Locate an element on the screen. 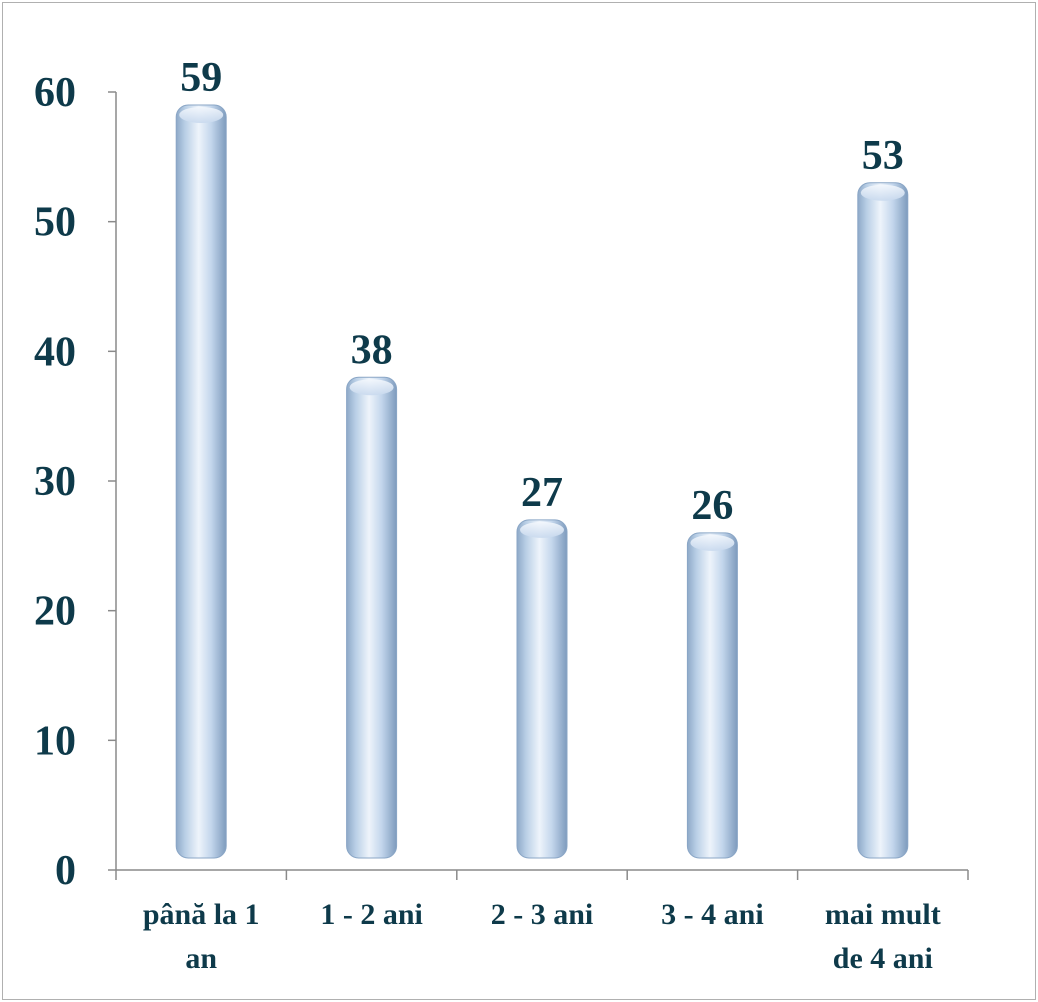  y-tick-label: 10 is located at coordinates (55, 741).